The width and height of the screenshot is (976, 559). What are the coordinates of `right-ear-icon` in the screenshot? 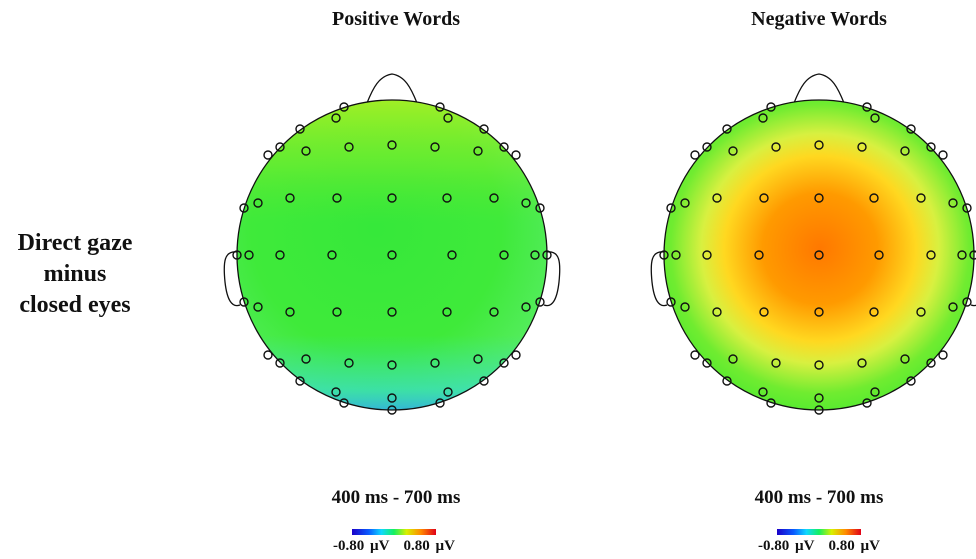 It's located at (552, 279).